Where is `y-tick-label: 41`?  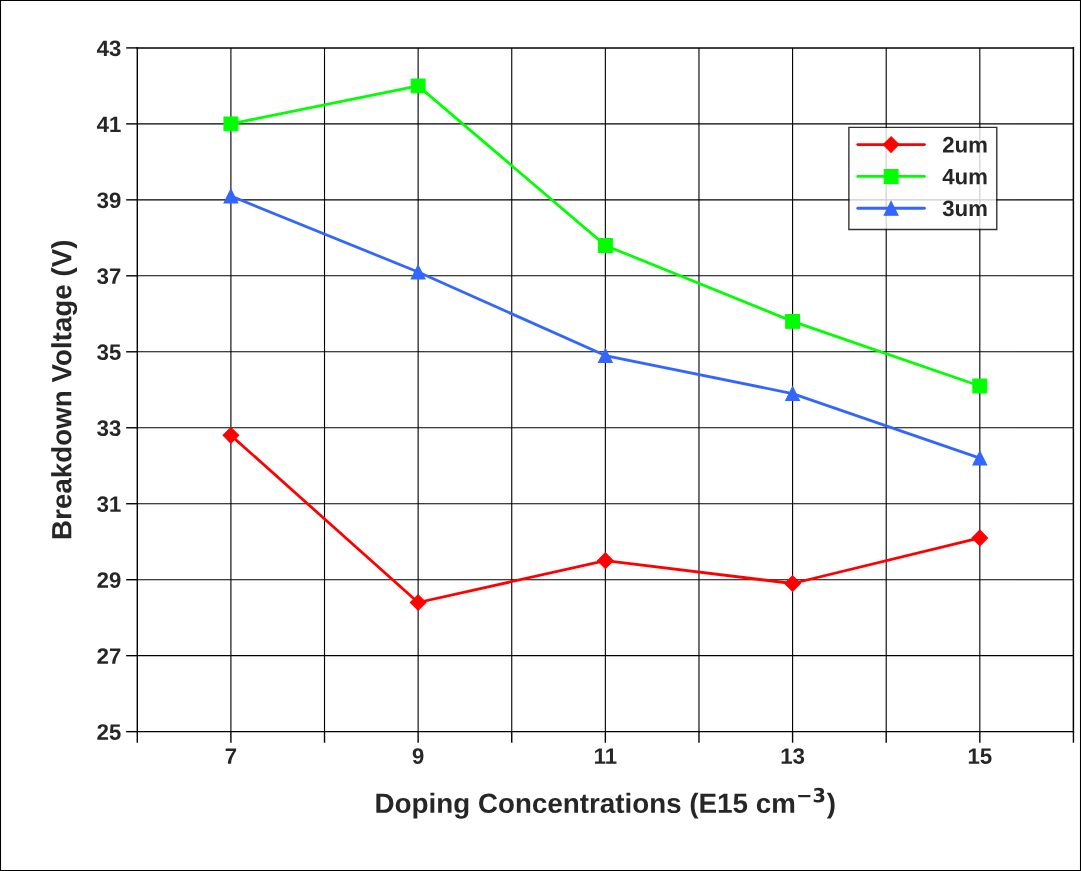 y-tick-label: 41 is located at coordinates (108, 124).